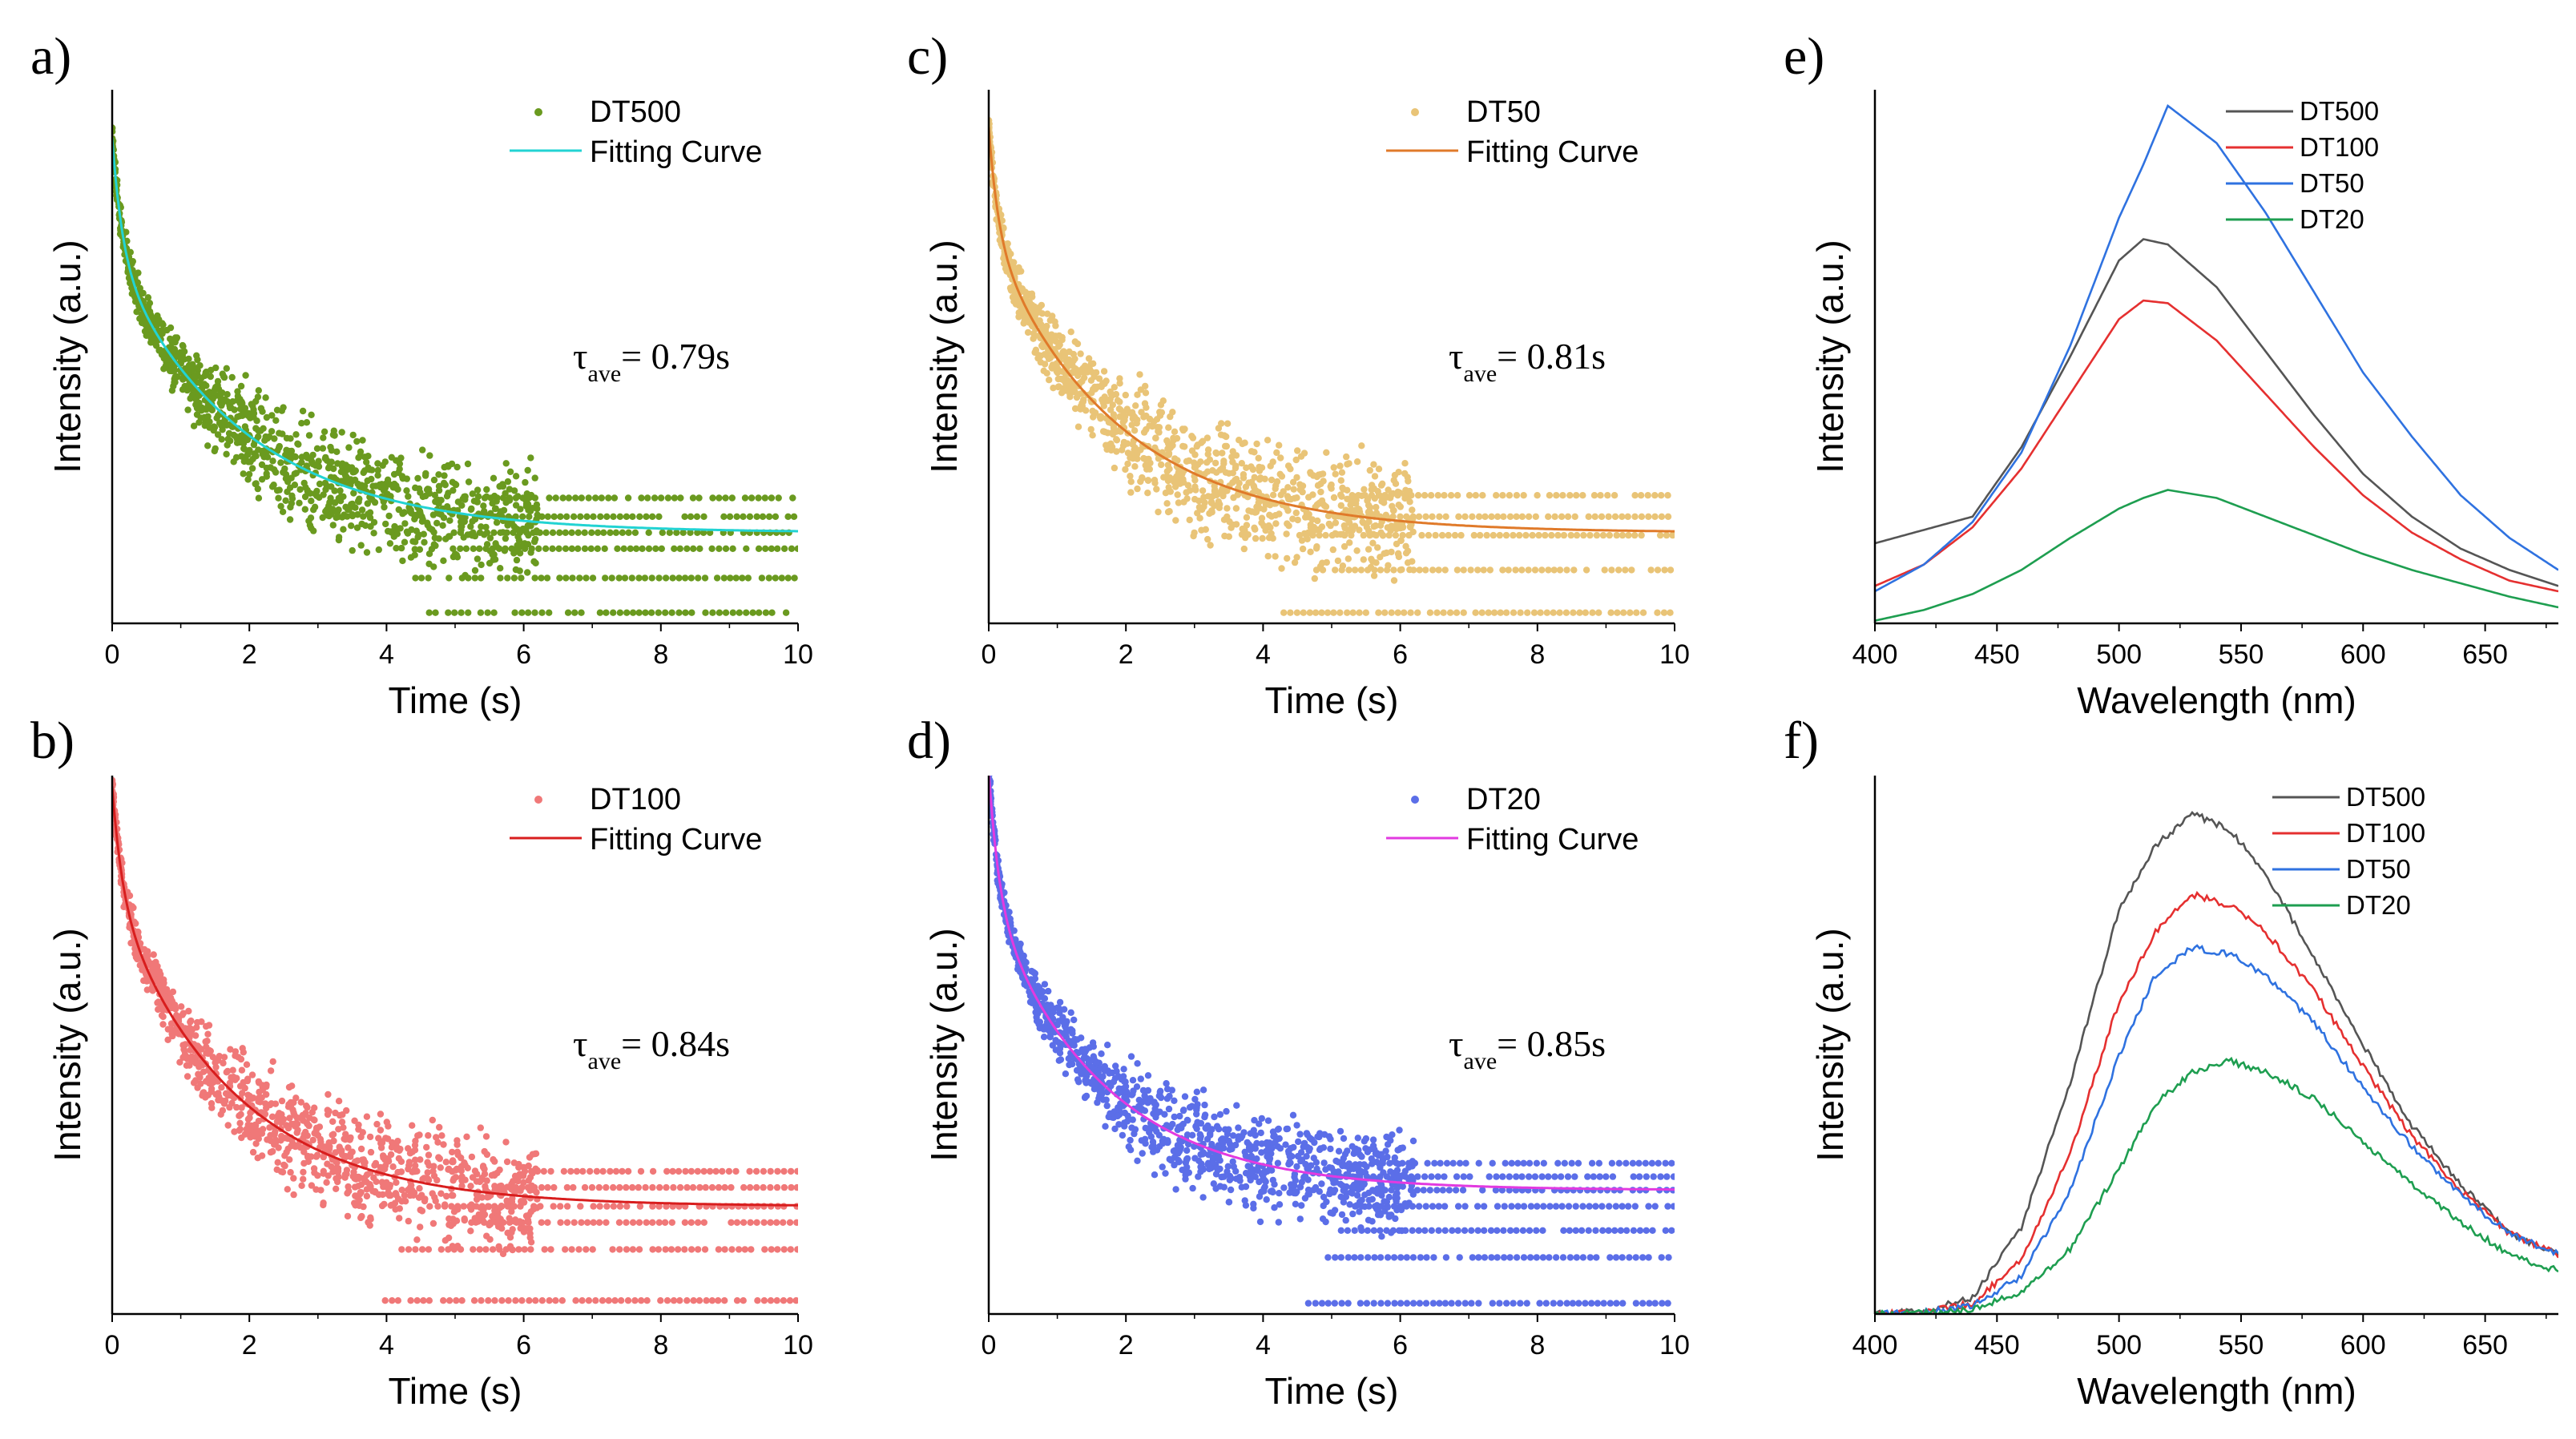 Image resolution: width=2576 pixels, height=1439 pixels. I want to click on panel-label: c), so click(927, 56).